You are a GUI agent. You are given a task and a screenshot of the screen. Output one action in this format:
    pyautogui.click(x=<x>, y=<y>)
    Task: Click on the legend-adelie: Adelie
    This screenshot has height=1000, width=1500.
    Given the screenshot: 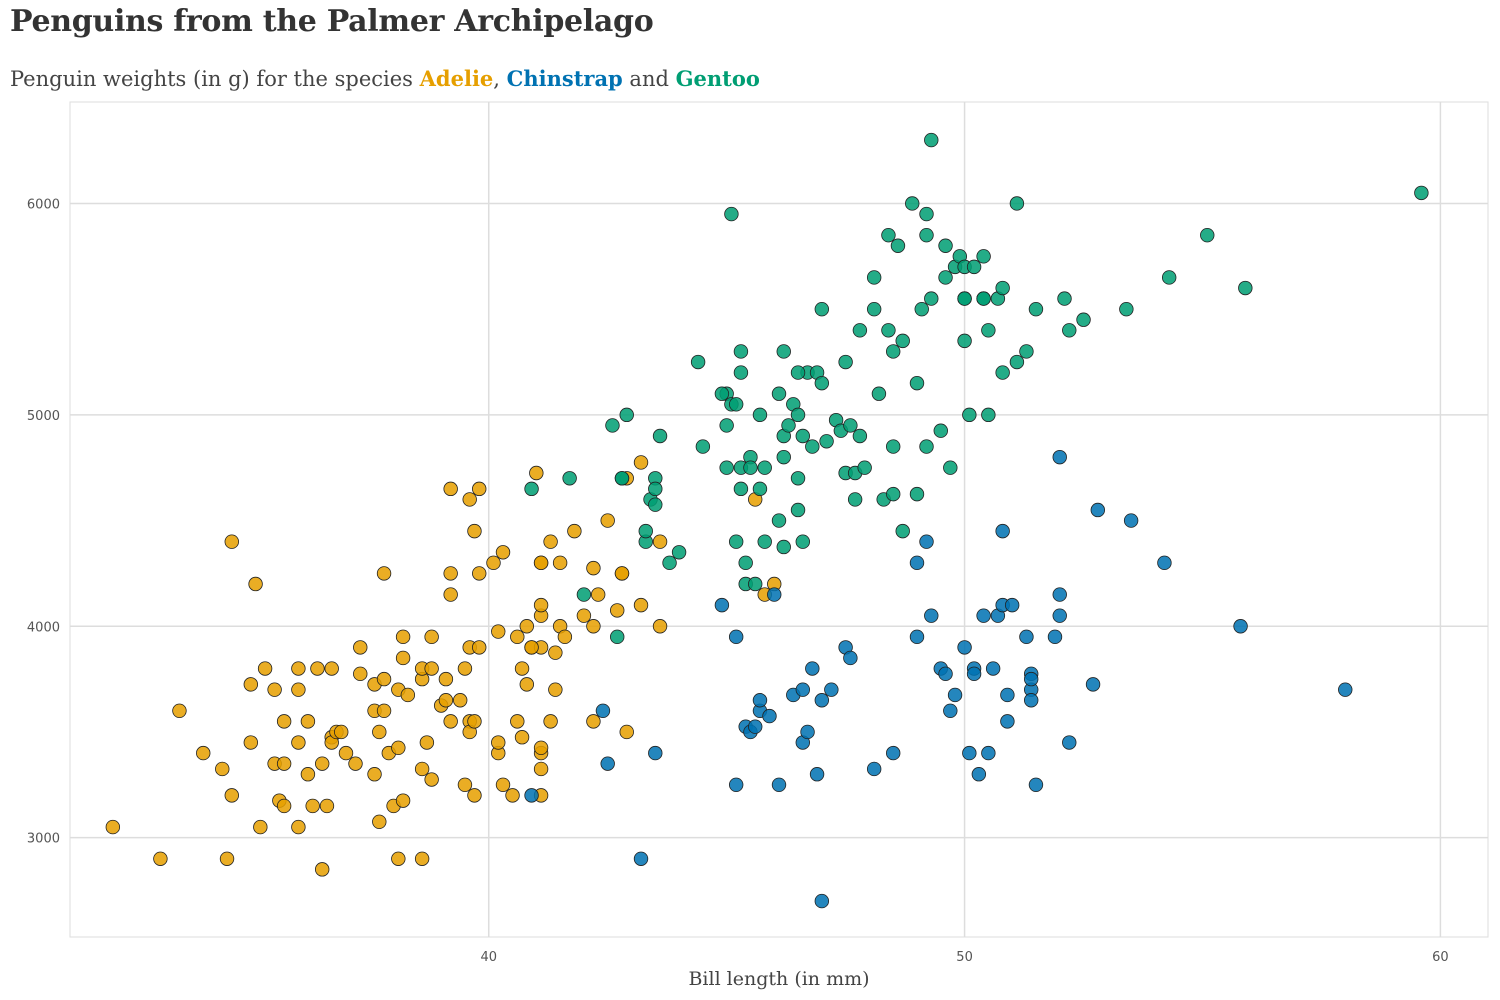 What is the action you would take?
    pyautogui.click(x=456, y=78)
    